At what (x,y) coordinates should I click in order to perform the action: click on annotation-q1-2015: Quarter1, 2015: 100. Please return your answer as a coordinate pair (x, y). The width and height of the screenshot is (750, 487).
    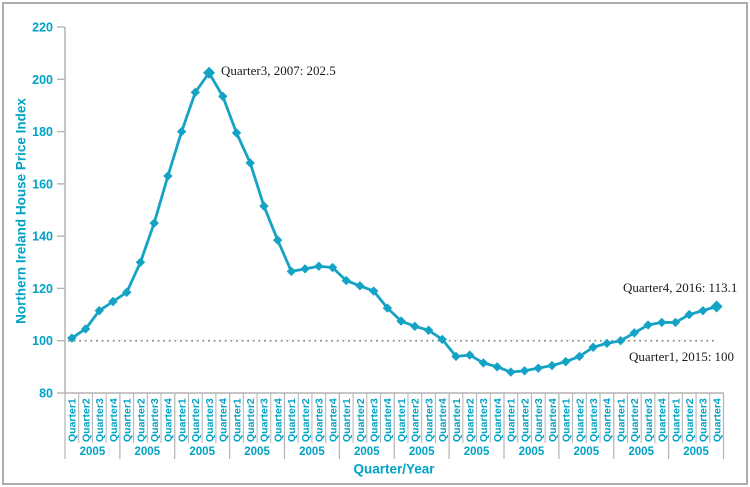
    Looking at the image, I should click on (682, 356).